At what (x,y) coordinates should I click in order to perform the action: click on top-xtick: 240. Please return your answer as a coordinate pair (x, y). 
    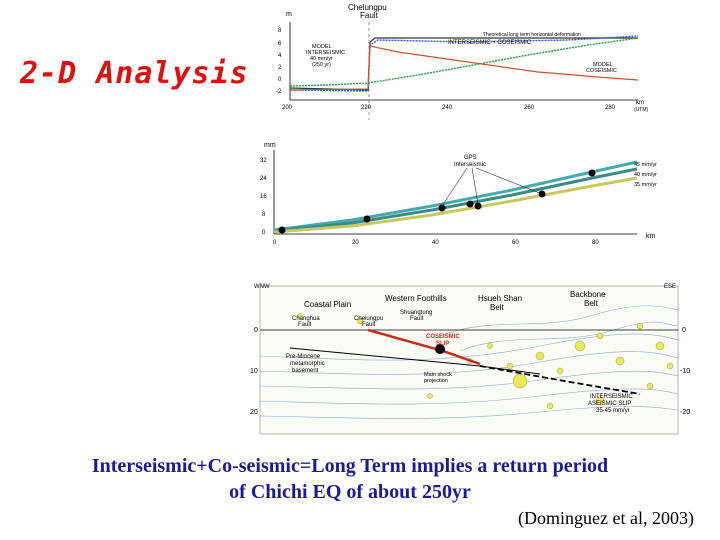
    Looking at the image, I should click on (447, 108).